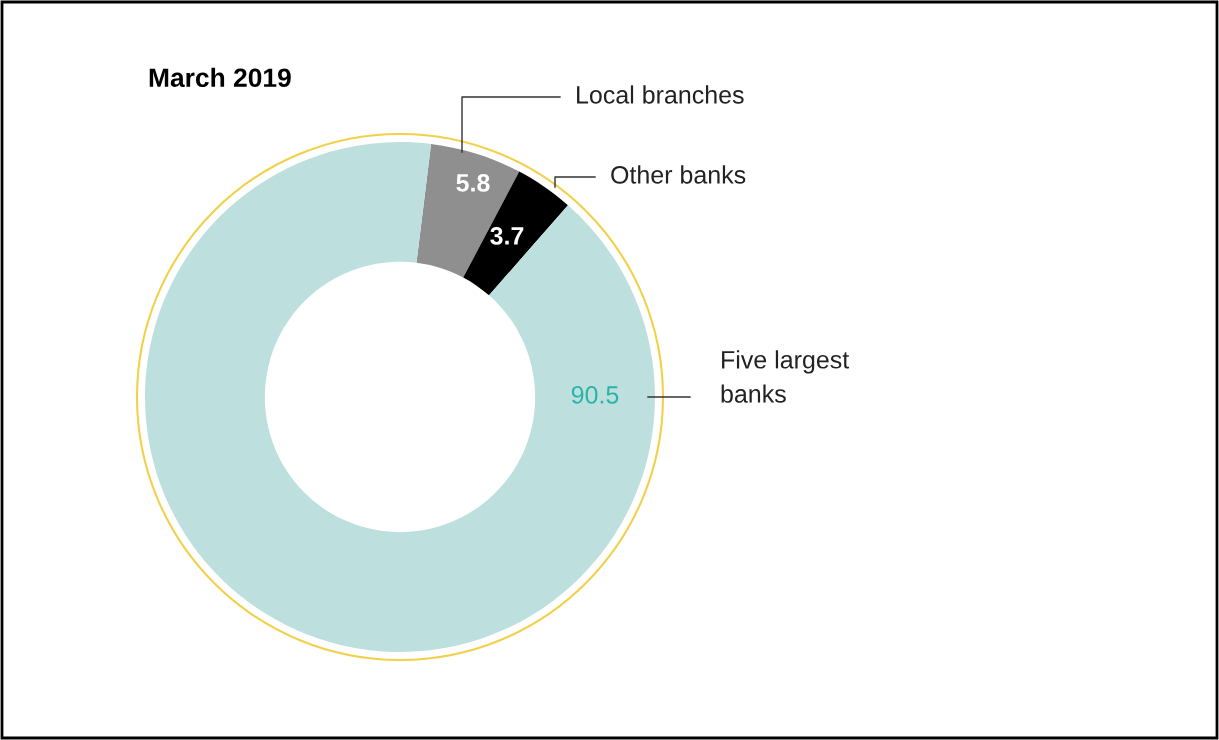  Describe the element at coordinates (678, 174) in the screenshot. I see `slice-label: Other banks` at that location.